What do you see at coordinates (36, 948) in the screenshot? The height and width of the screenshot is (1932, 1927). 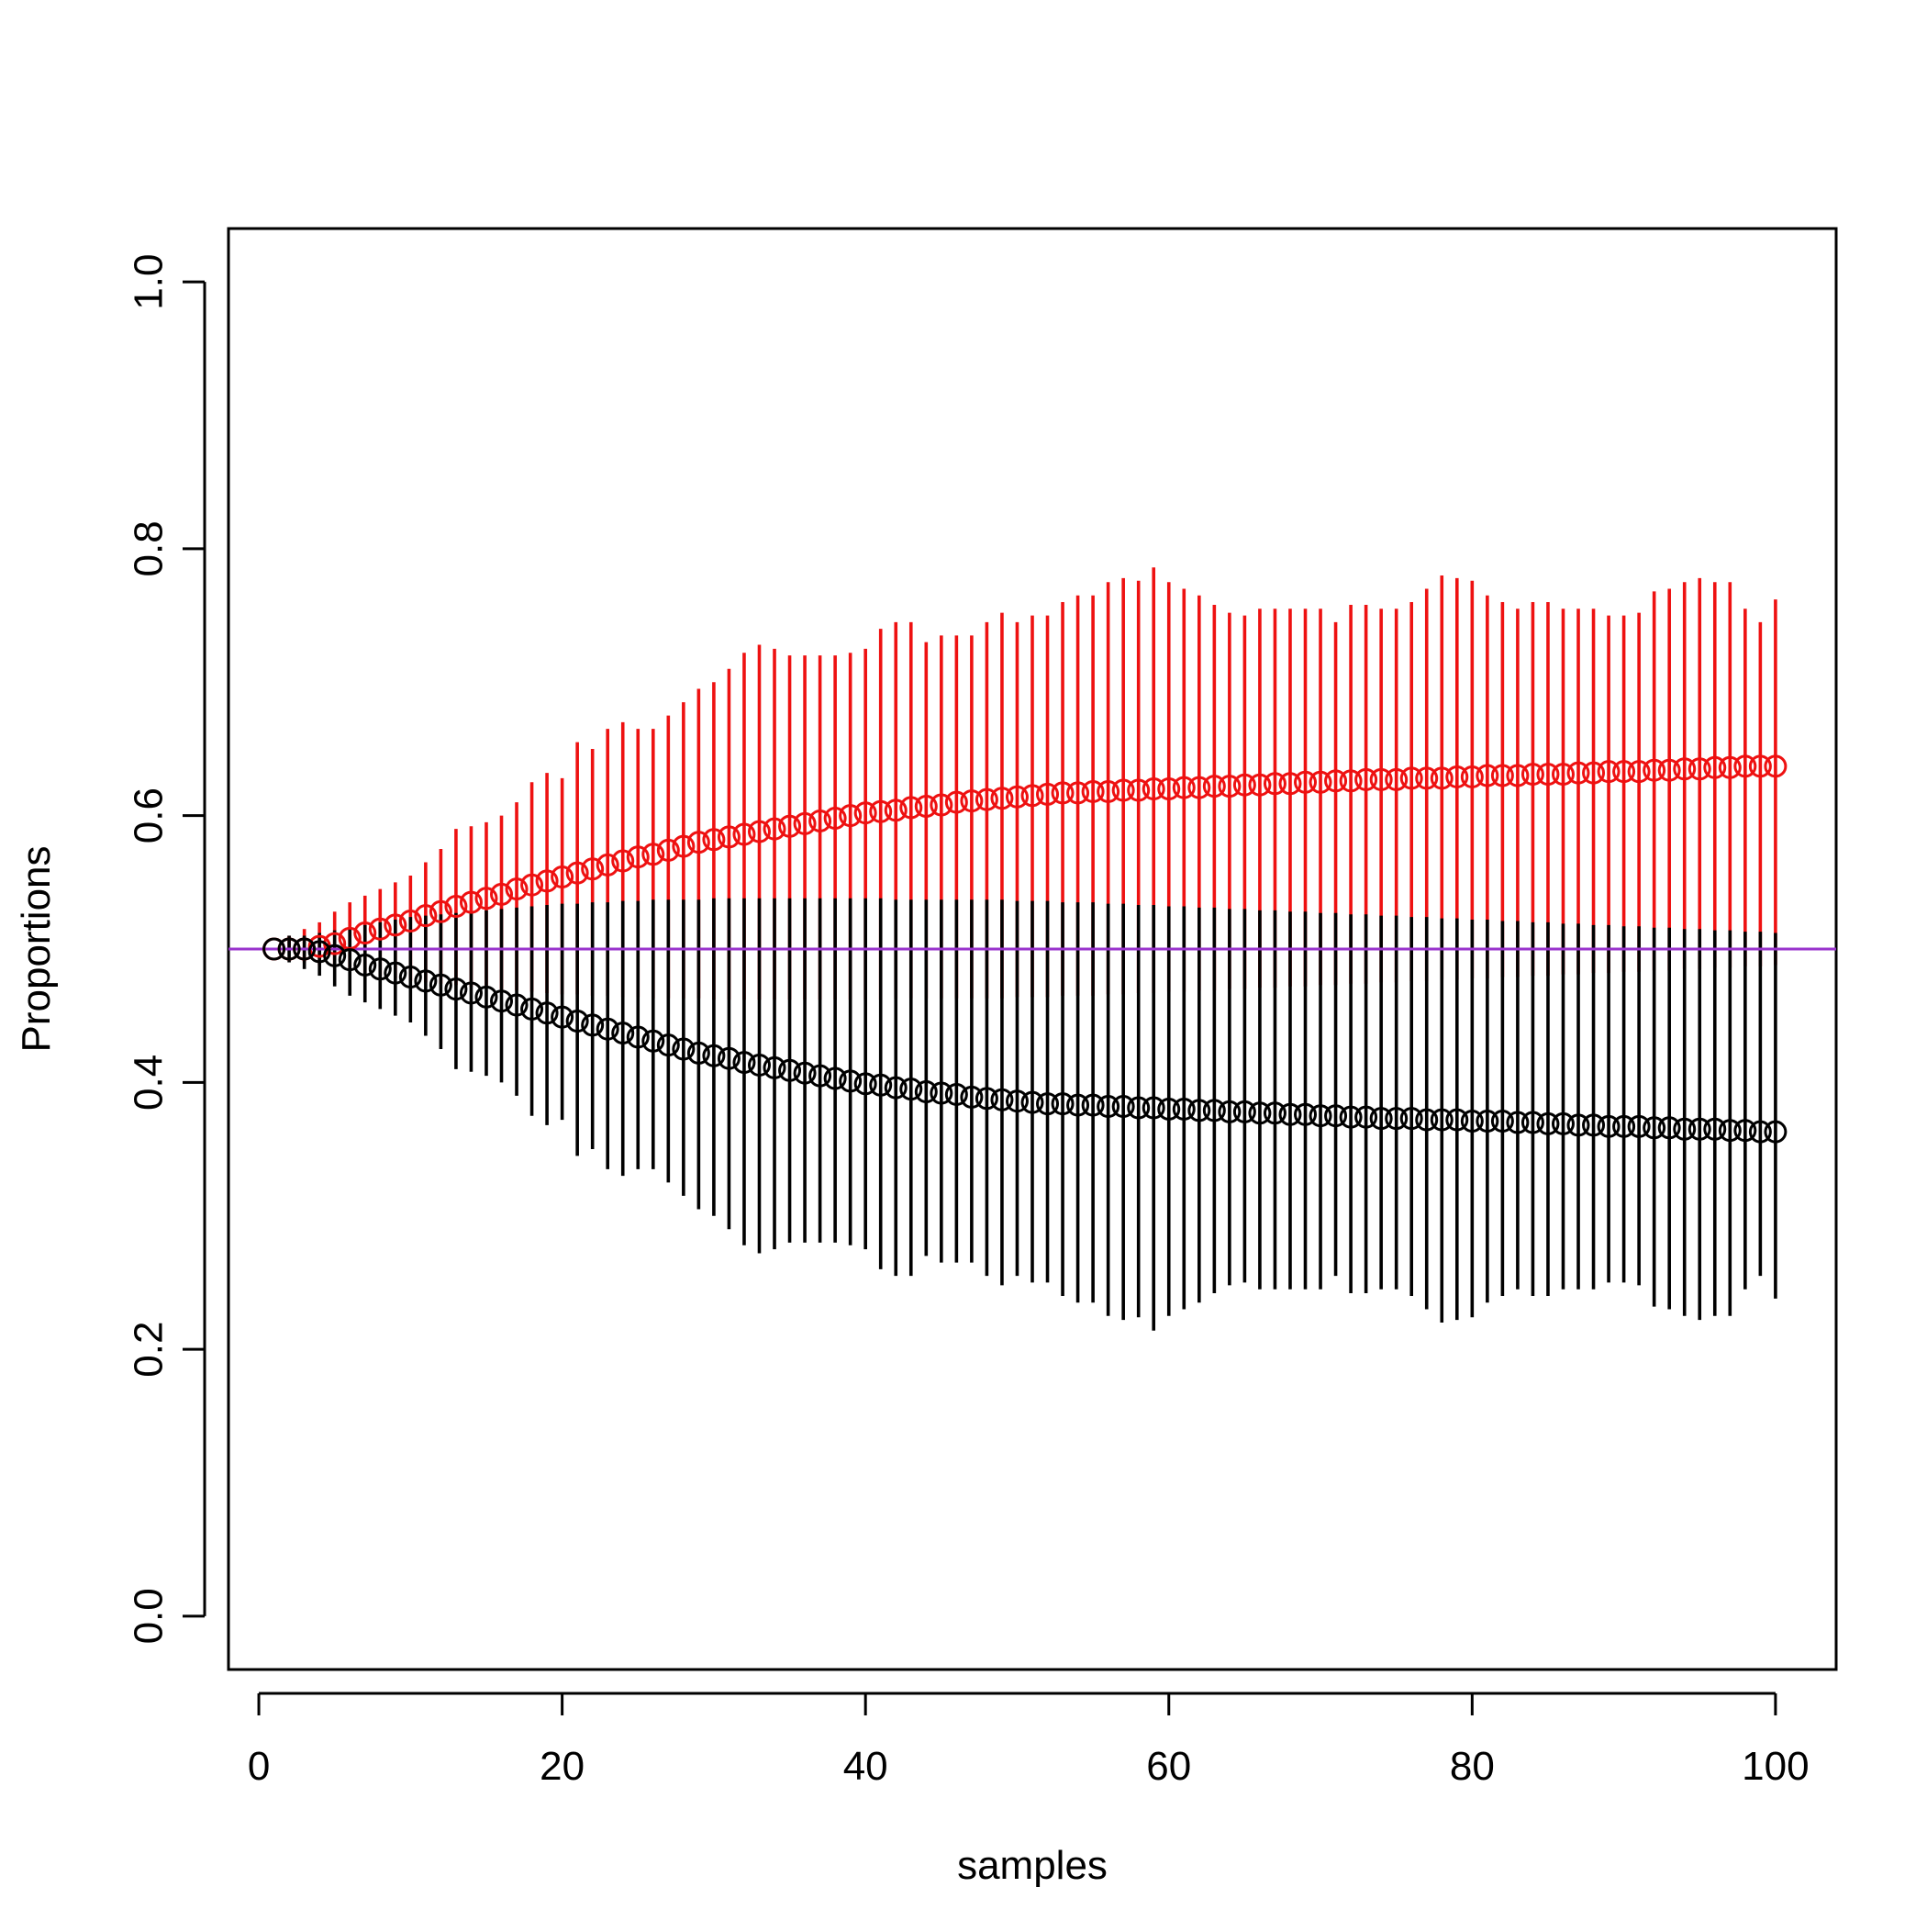 I see `y-axis-label: Proportions` at bounding box center [36, 948].